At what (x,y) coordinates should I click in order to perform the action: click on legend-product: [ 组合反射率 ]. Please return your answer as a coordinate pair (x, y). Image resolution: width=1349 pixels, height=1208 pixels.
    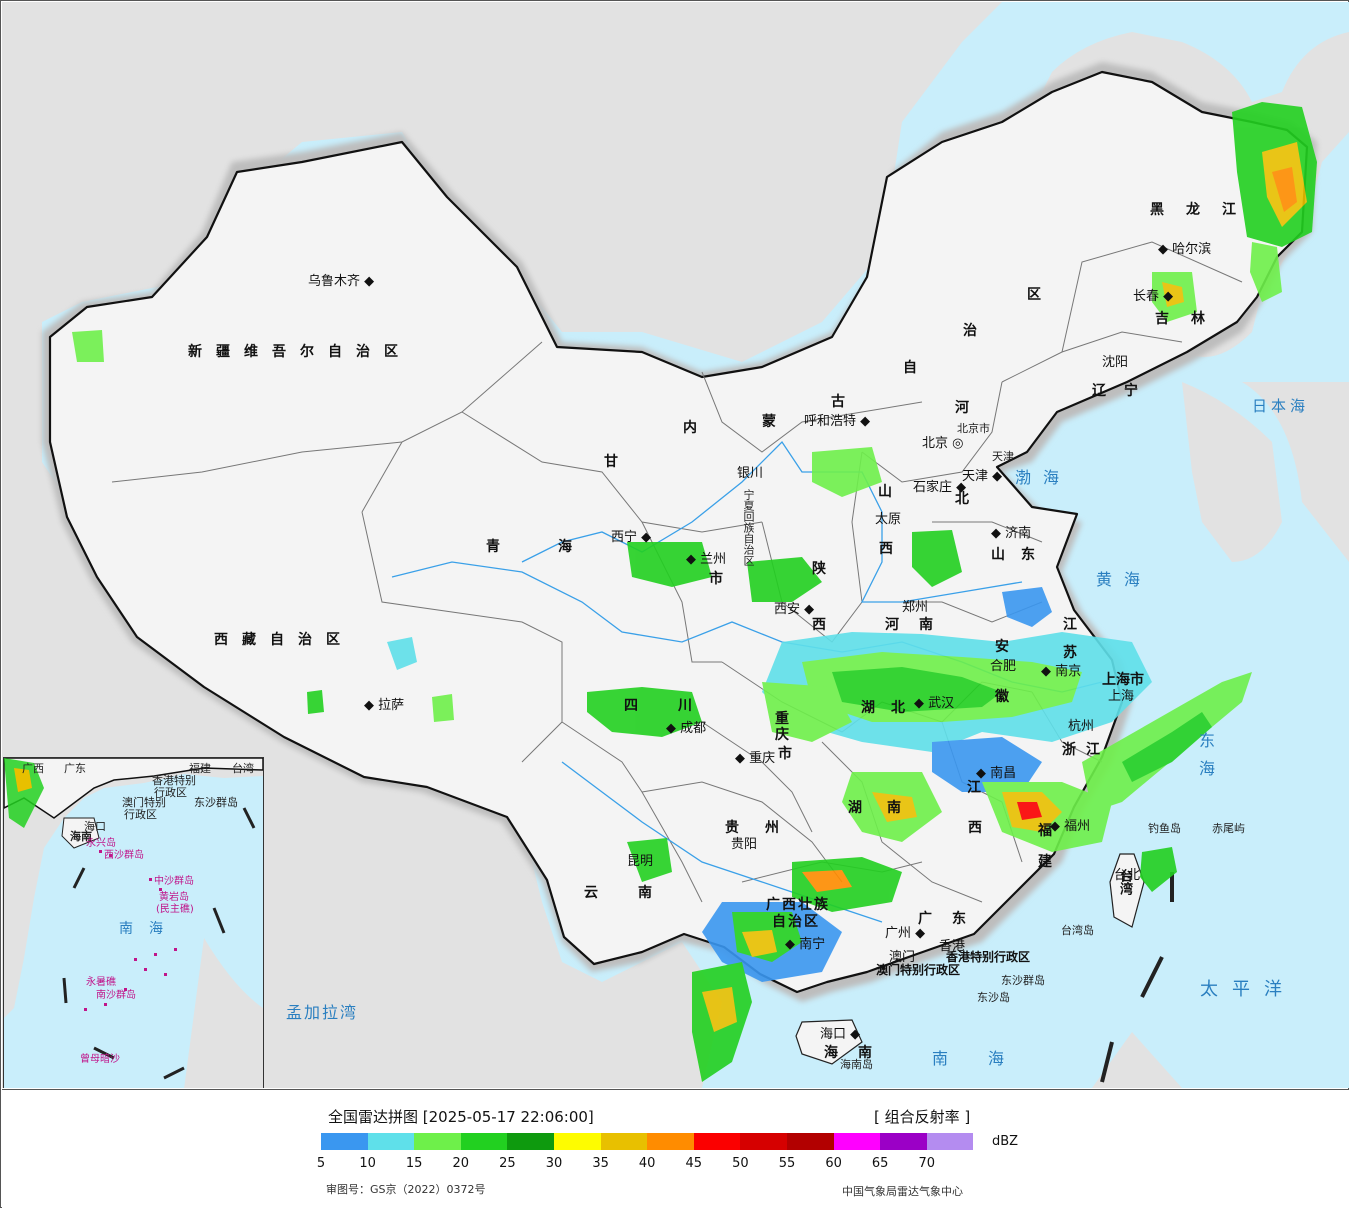
    Looking at the image, I should click on (922, 1117).